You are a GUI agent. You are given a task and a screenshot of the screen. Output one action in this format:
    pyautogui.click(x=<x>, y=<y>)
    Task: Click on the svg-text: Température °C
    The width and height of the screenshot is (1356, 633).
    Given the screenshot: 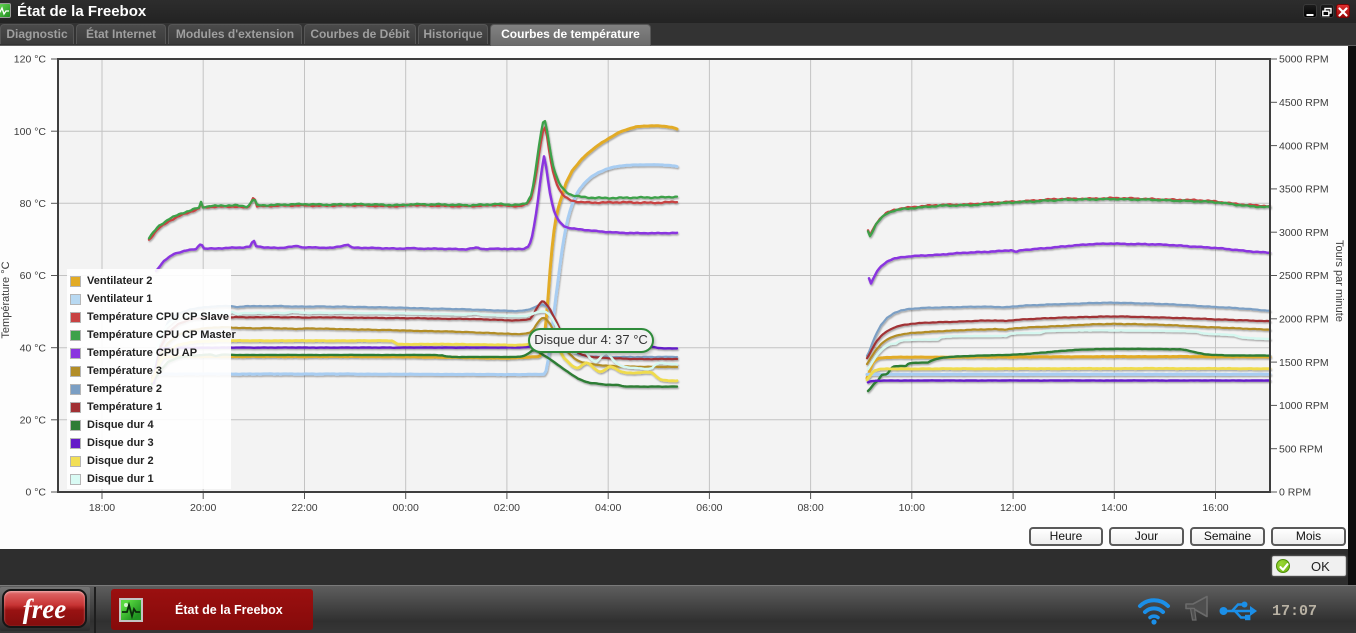 What is the action you would take?
    pyautogui.click(x=6, y=299)
    